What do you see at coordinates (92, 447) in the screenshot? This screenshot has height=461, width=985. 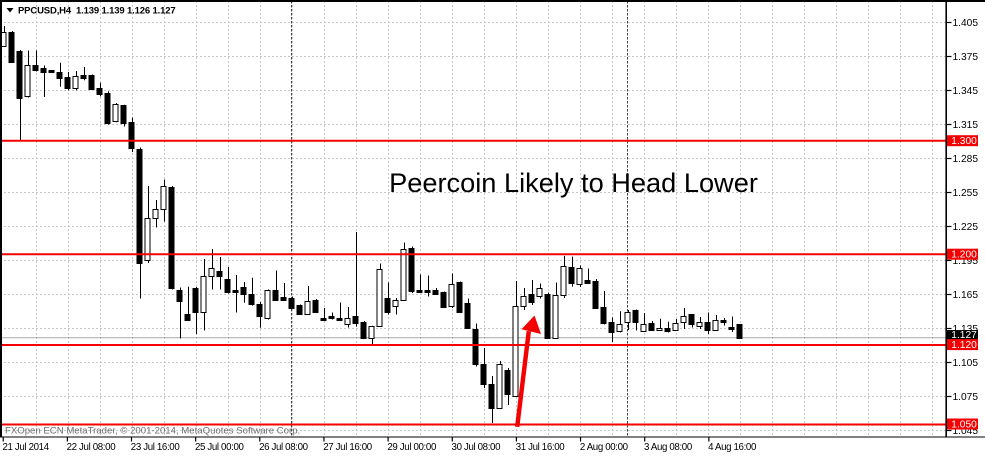 I see `svg-text: 22 Jul 08:00` at bounding box center [92, 447].